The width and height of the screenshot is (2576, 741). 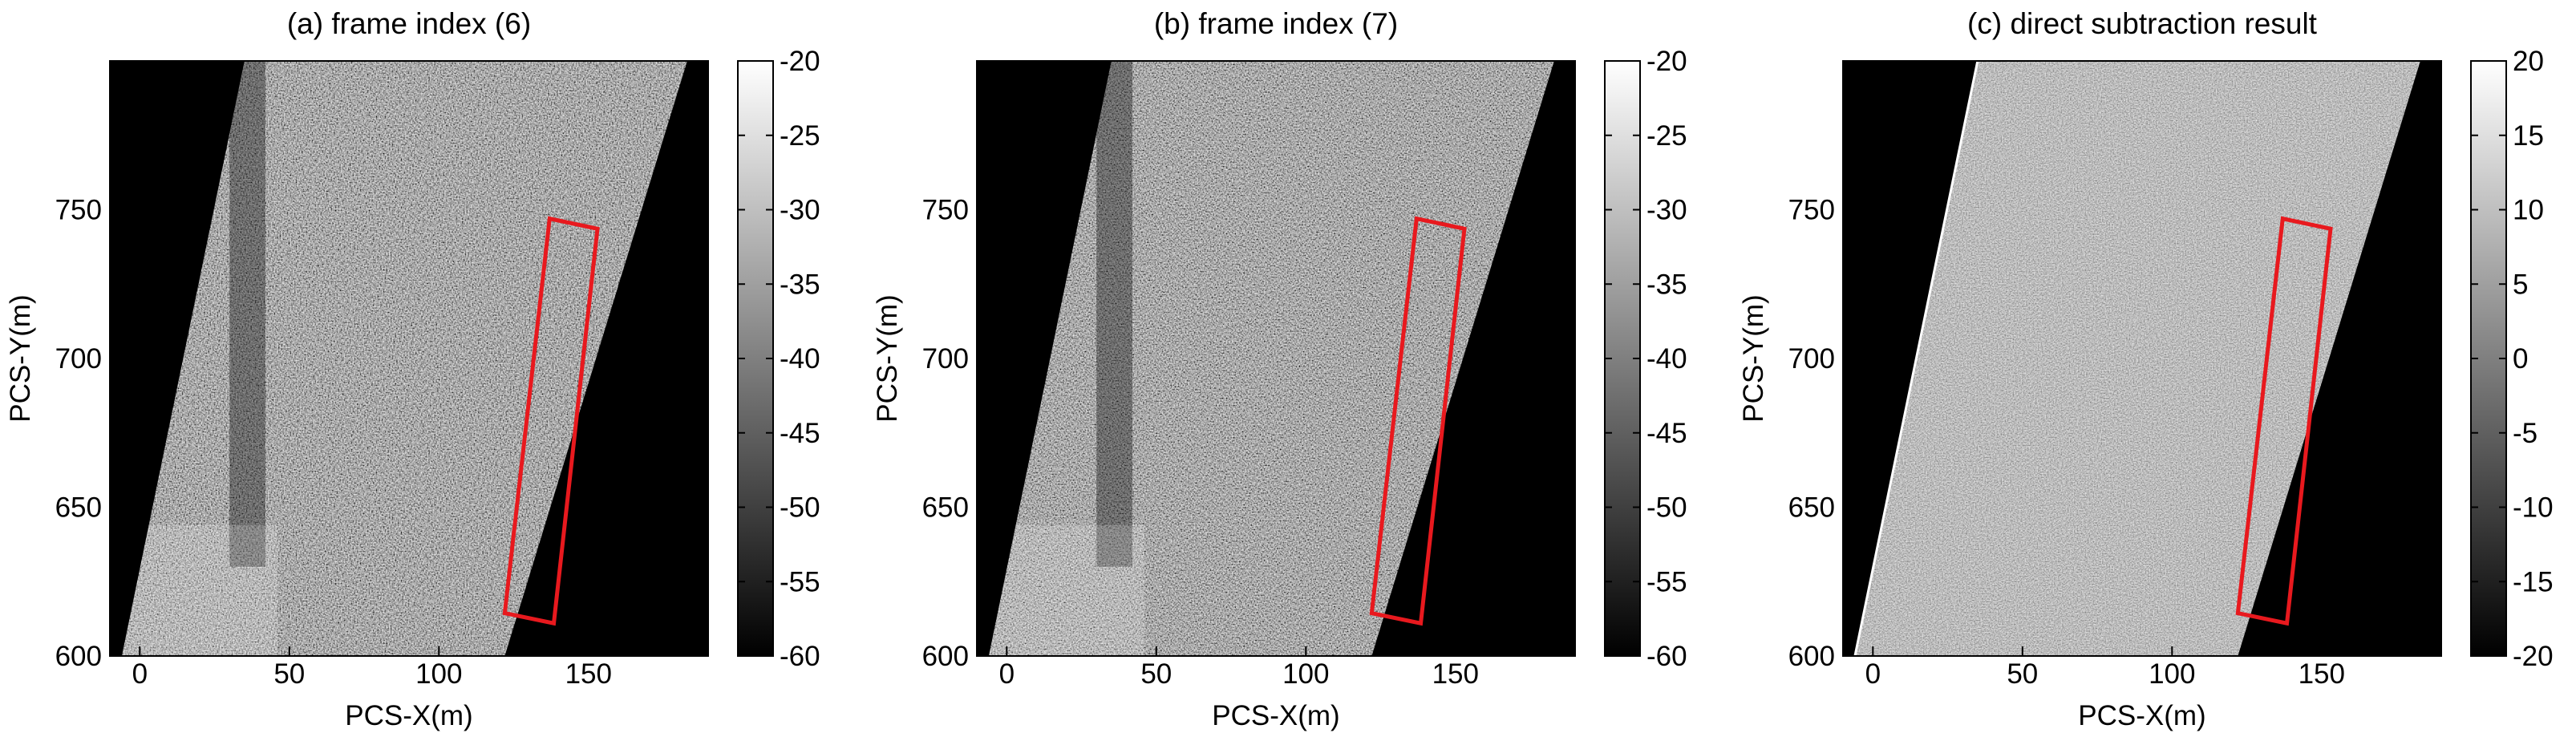 I want to click on chart-title: (b) frame index (7), so click(x=1276, y=23).